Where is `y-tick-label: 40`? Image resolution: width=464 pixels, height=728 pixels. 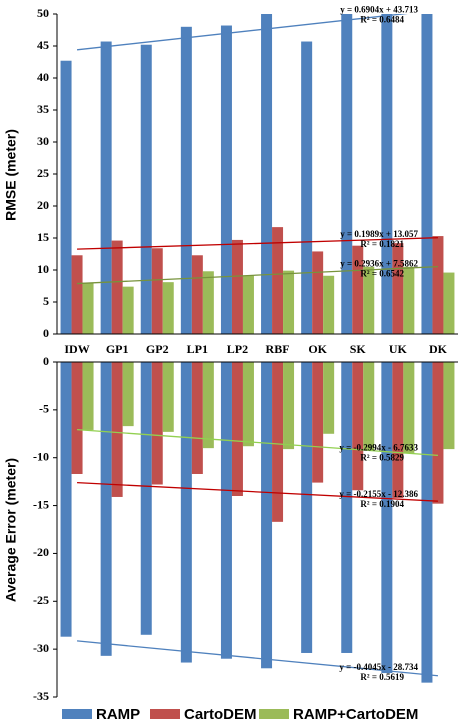 y-tick-label: 40 is located at coordinates (43, 77).